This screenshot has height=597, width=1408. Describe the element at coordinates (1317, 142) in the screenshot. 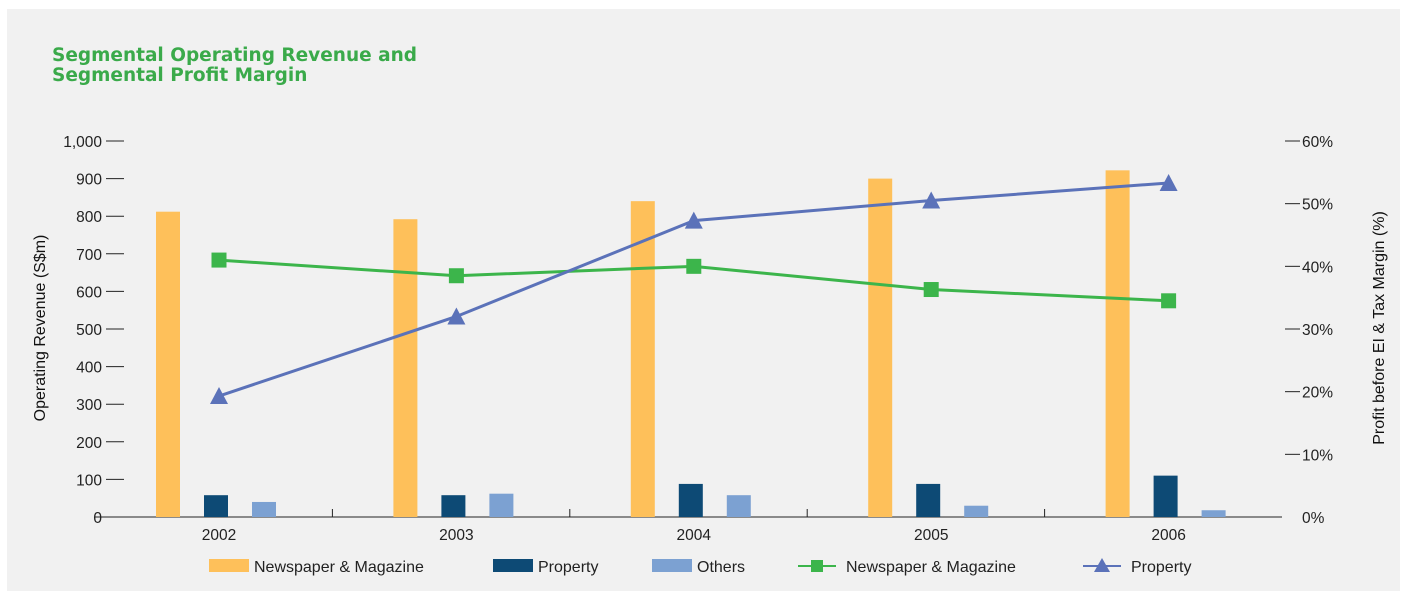

I see `y2-tick-label: 60%` at that location.